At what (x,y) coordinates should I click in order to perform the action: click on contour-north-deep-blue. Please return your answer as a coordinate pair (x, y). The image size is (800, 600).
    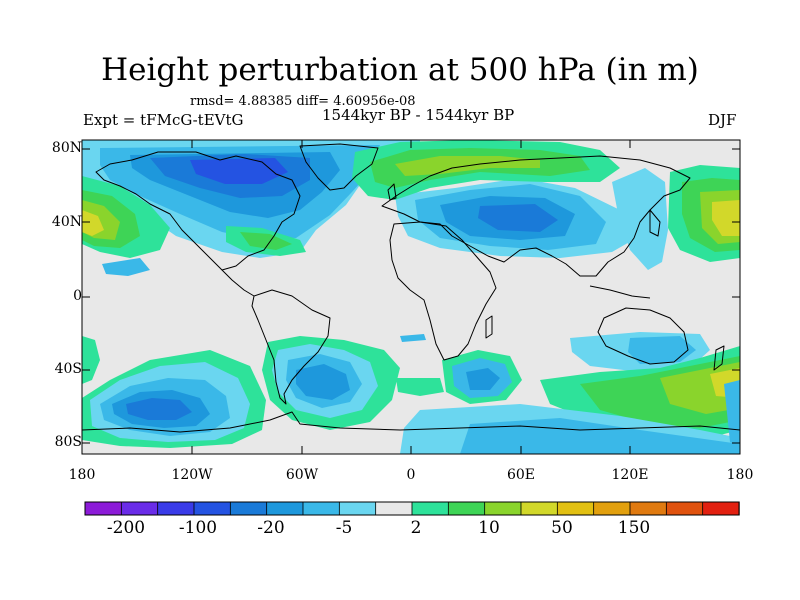
    Looking at the image, I should click on (239, 171).